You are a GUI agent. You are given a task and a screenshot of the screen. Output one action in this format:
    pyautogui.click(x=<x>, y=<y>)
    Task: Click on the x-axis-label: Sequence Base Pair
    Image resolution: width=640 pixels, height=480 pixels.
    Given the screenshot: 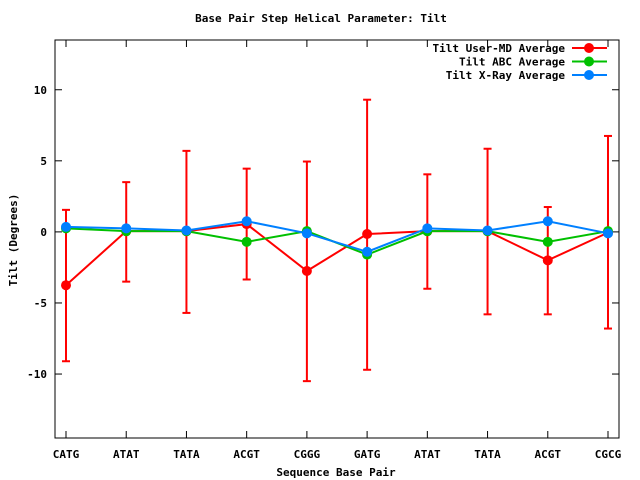 What is the action you would take?
    pyautogui.click(x=336, y=472)
    